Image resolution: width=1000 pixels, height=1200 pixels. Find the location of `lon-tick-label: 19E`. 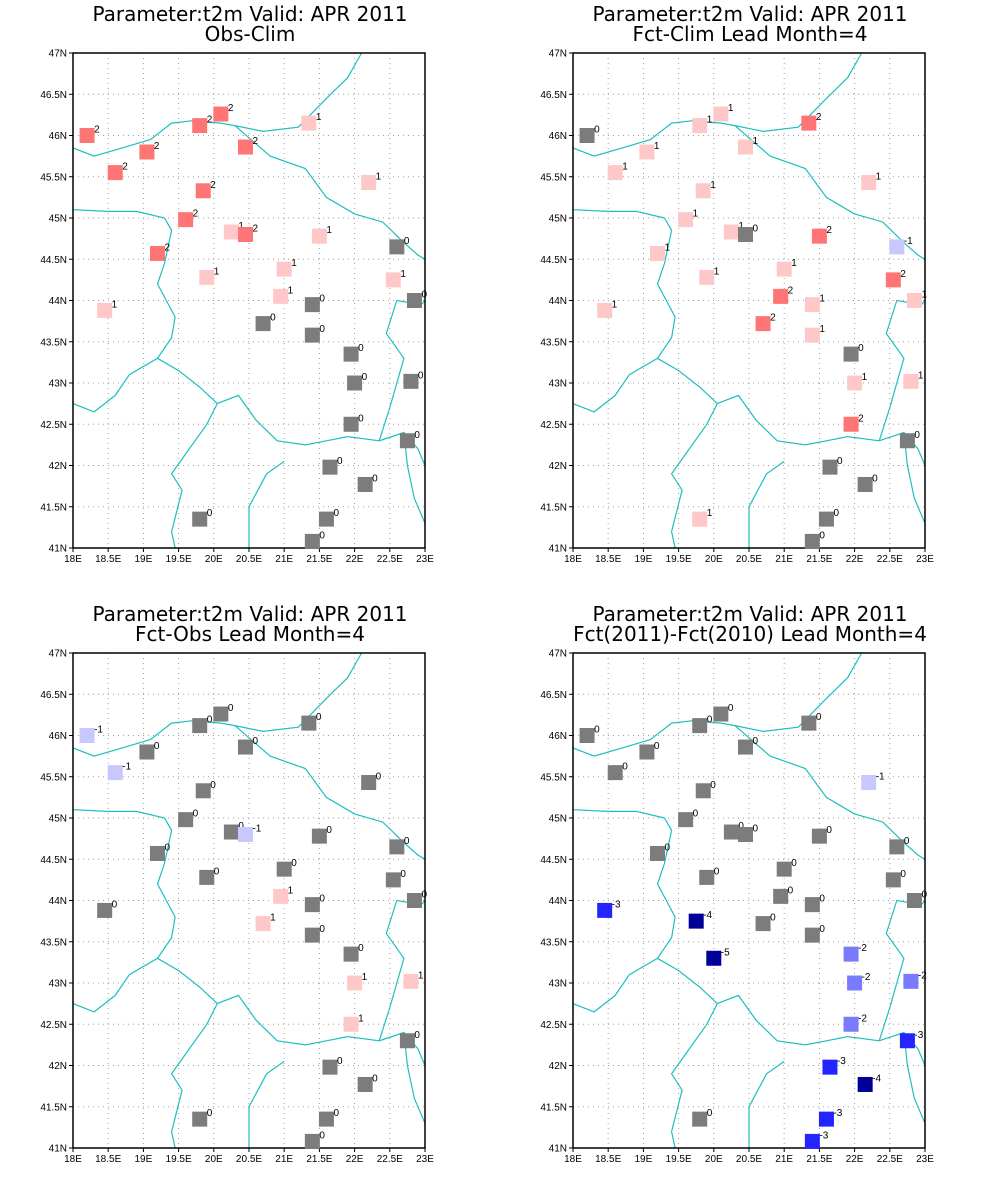

lon-tick-label: 19E is located at coordinates (144, 559).